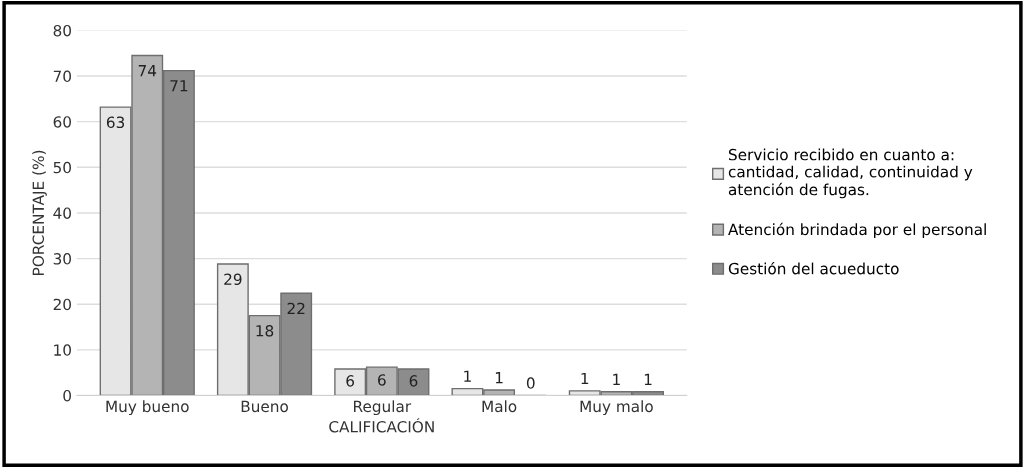 The image size is (1025, 468). What do you see at coordinates (39, 212) in the screenshot?
I see `y-axis-title: PORCENTAJE (%)` at bounding box center [39, 212].